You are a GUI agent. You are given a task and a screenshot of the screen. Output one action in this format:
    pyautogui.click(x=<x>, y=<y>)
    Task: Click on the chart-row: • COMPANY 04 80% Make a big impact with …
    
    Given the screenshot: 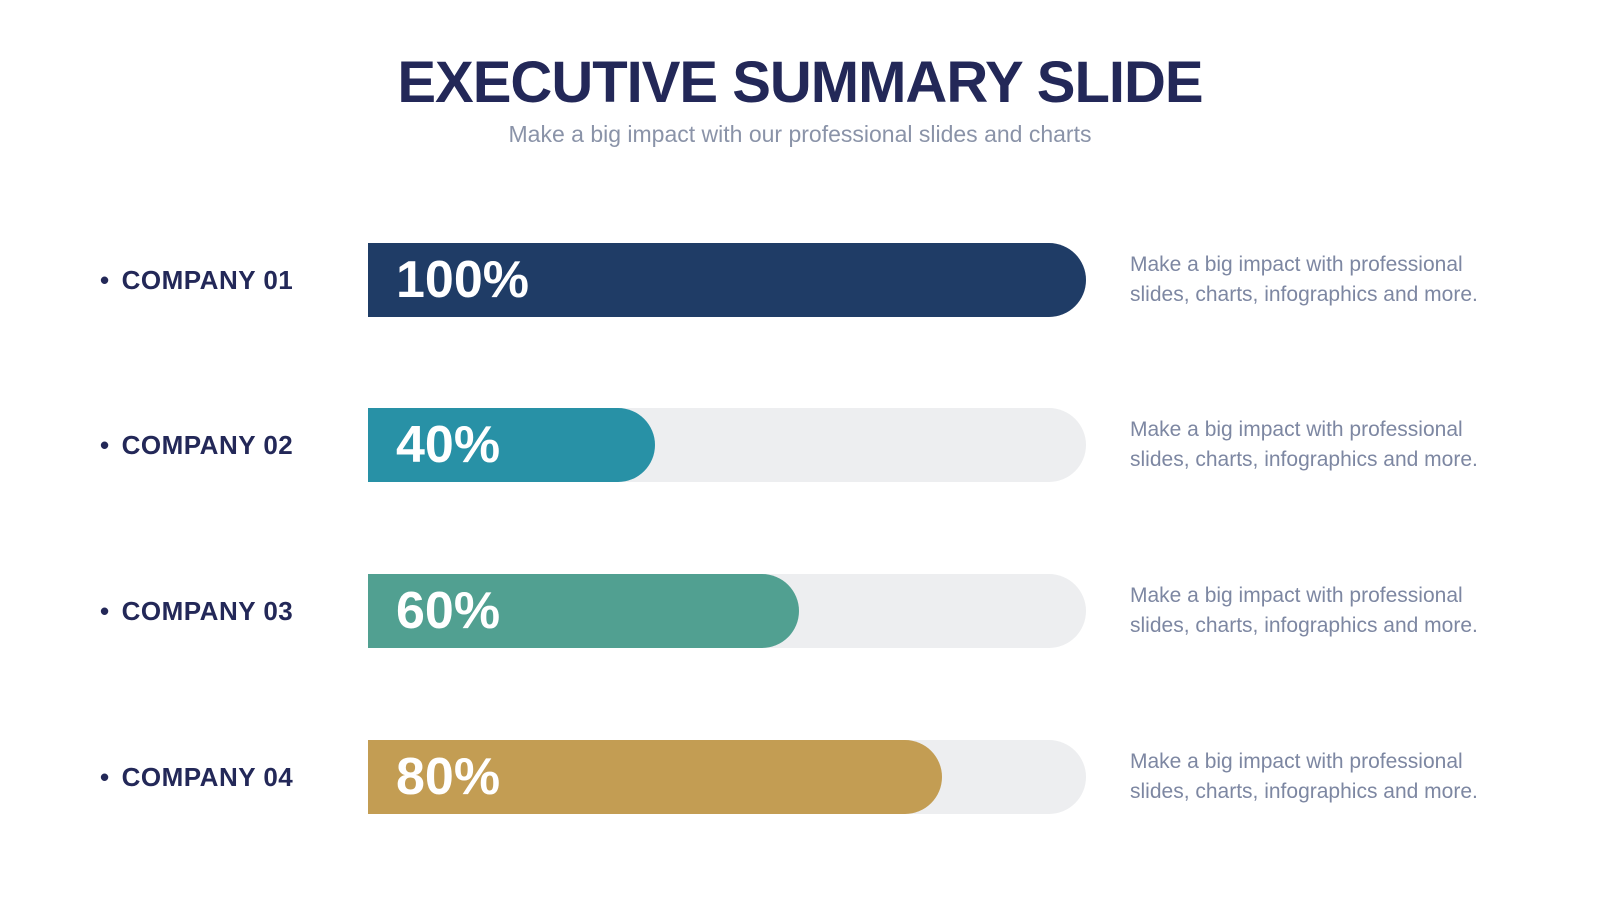 What is the action you would take?
    pyautogui.click(x=800, y=777)
    